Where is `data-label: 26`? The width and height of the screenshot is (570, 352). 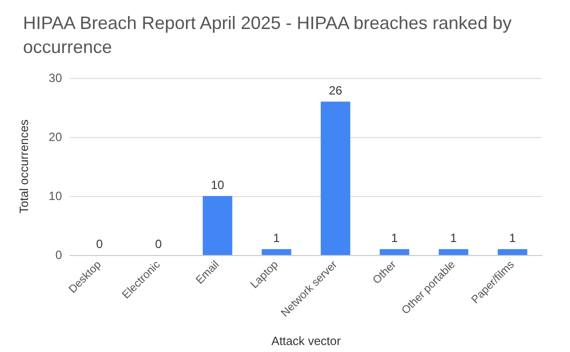 data-label: 26 is located at coordinates (335, 91).